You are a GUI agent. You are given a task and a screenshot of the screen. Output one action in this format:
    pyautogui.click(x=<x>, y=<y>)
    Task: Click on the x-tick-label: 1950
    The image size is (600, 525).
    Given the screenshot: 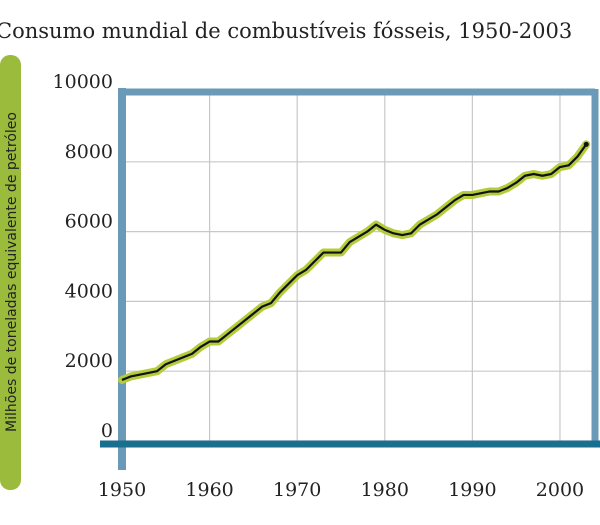 What is the action you would take?
    pyautogui.click(x=122, y=490)
    